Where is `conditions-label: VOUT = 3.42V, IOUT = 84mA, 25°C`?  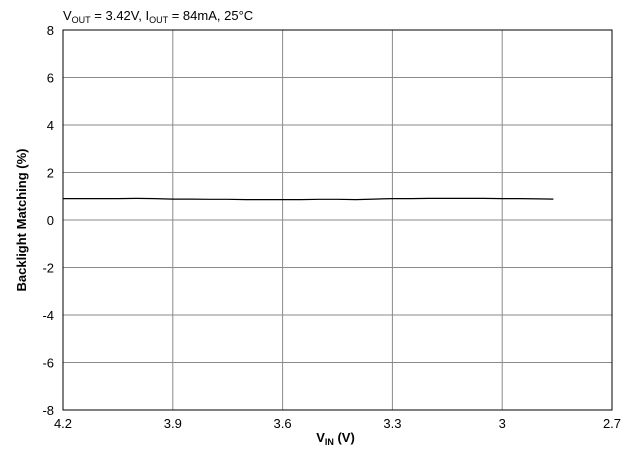 conditions-label: VOUT = 3.42V, IOUT = 84mA, 25°C is located at coordinates (158, 16).